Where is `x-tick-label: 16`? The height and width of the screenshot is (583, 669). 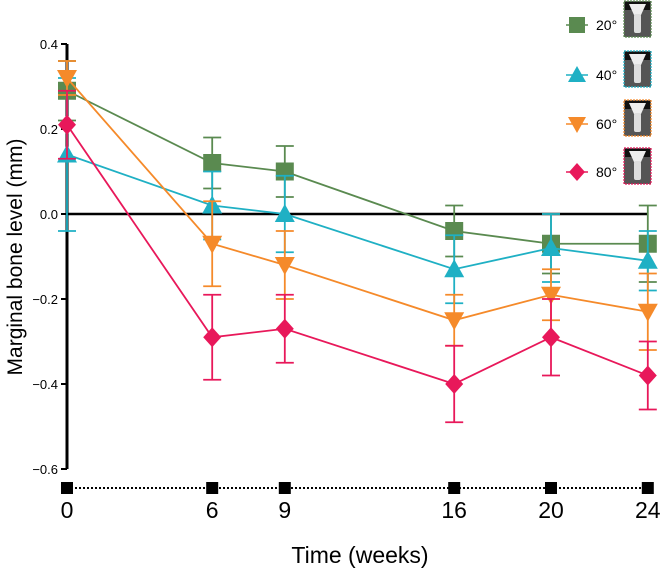
x-tick-label: 16 is located at coordinates (454, 510).